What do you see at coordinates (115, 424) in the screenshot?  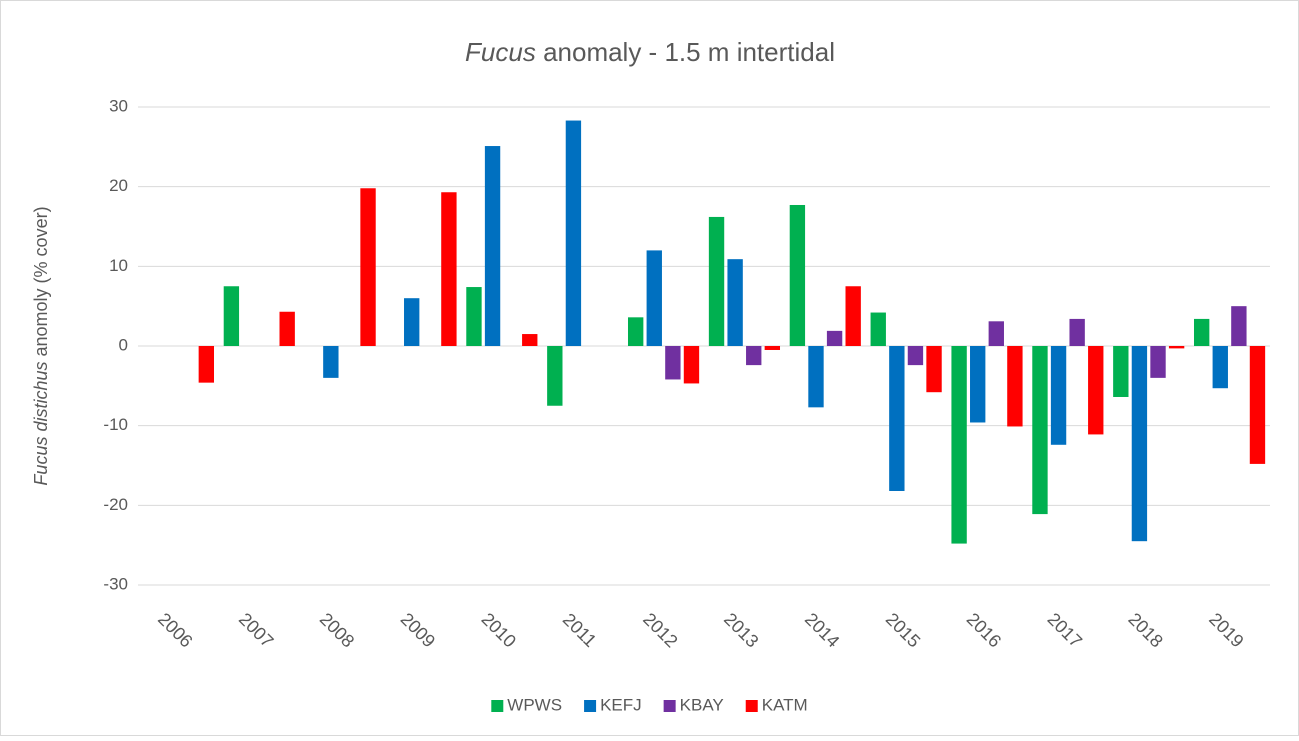 I see `y-tick-label: -10` at bounding box center [115, 424].